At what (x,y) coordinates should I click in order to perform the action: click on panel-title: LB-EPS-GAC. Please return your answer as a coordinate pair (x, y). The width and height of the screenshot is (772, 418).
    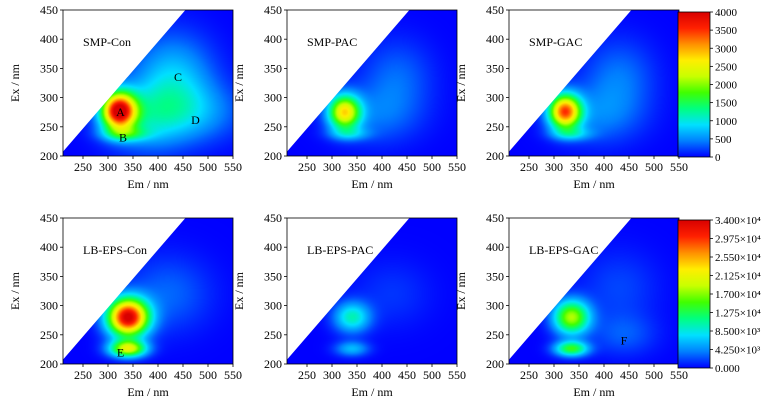
    Looking at the image, I should click on (563, 250).